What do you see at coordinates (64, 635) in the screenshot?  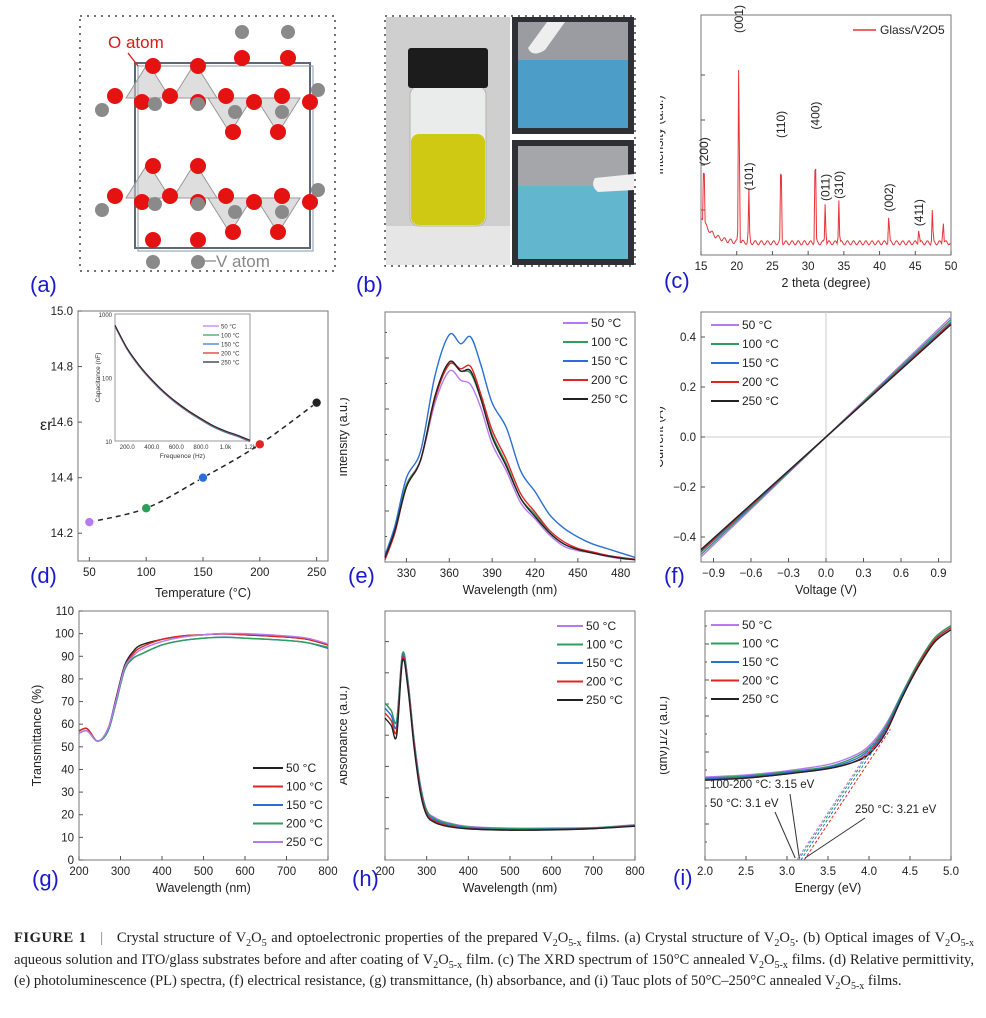 I see `y-tick-label: 100` at bounding box center [64, 635].